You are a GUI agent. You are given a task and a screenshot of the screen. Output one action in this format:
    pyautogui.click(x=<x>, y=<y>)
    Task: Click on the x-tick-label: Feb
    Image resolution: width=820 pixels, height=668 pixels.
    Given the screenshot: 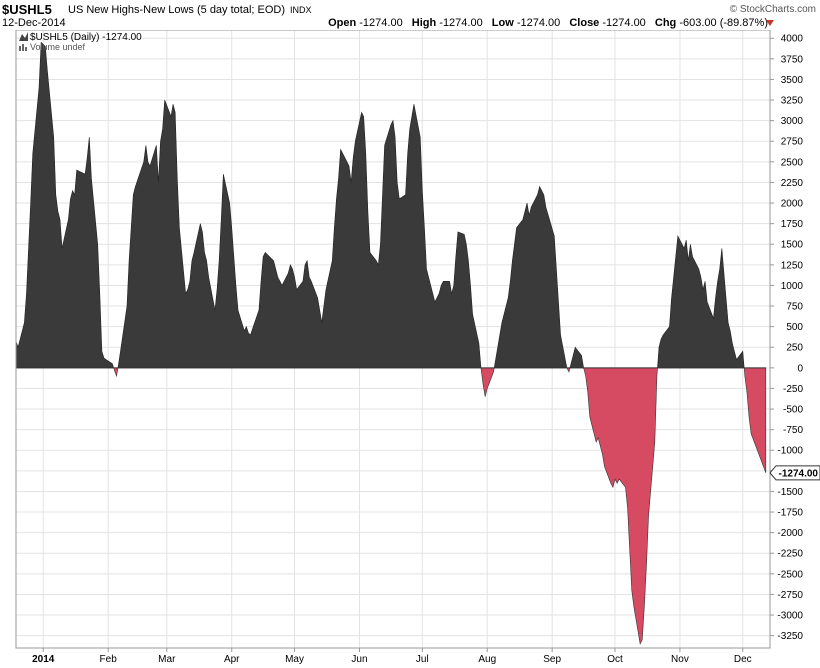 What is the action you would take?
    pyautogui.click(x=109, y=659)
    